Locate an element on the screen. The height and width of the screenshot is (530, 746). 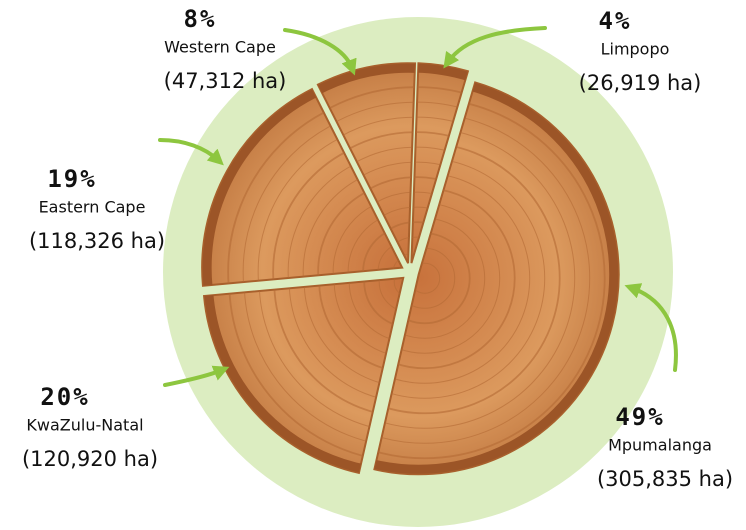
area-label: (118,326 ha) is located at coordinates (97, 241).